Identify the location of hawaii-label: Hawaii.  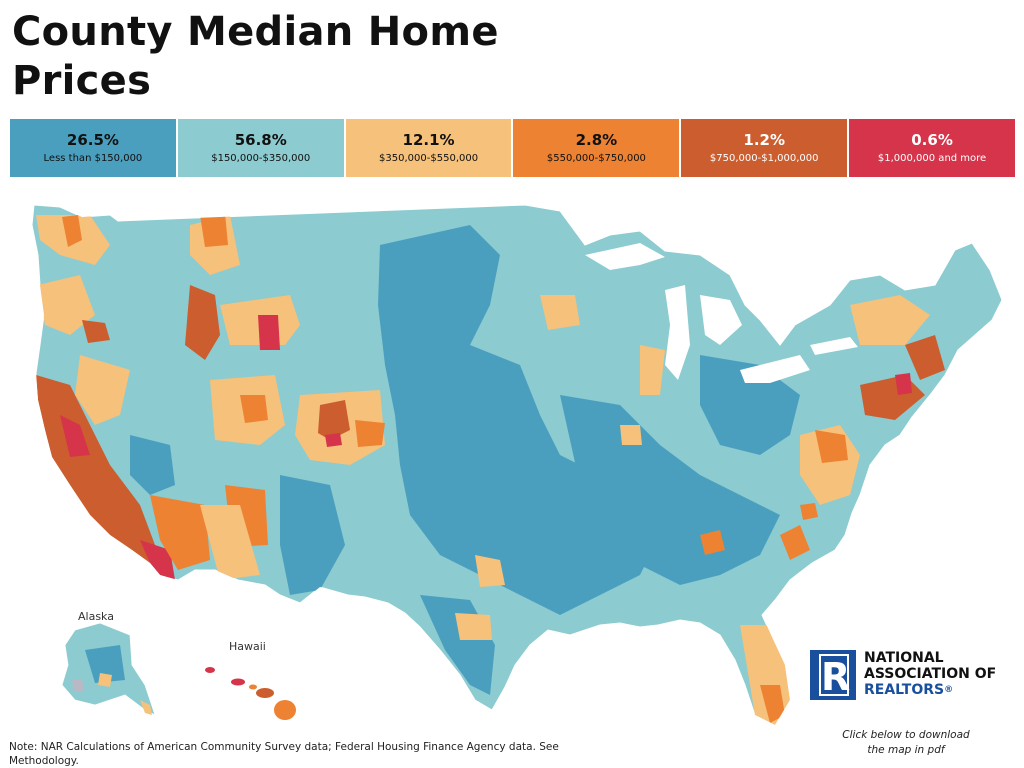
(247, 646).